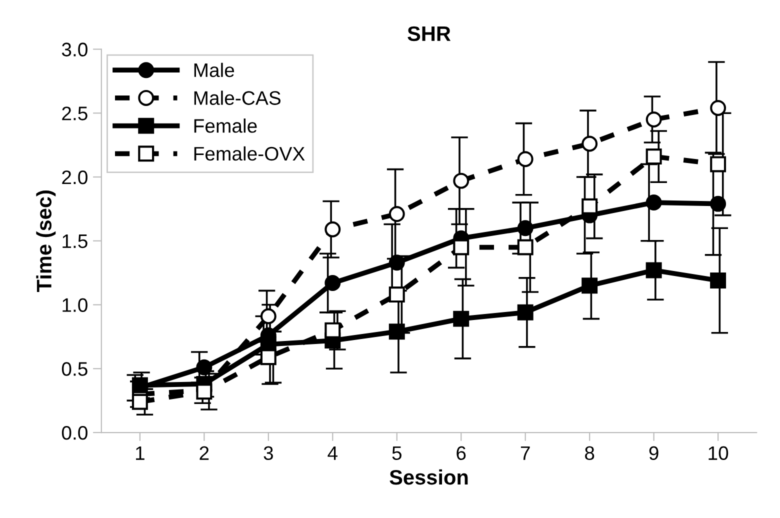  Describe the element at coordinates (589, 453) in the screenshot. I see `x-tick-label: 8` at that location.